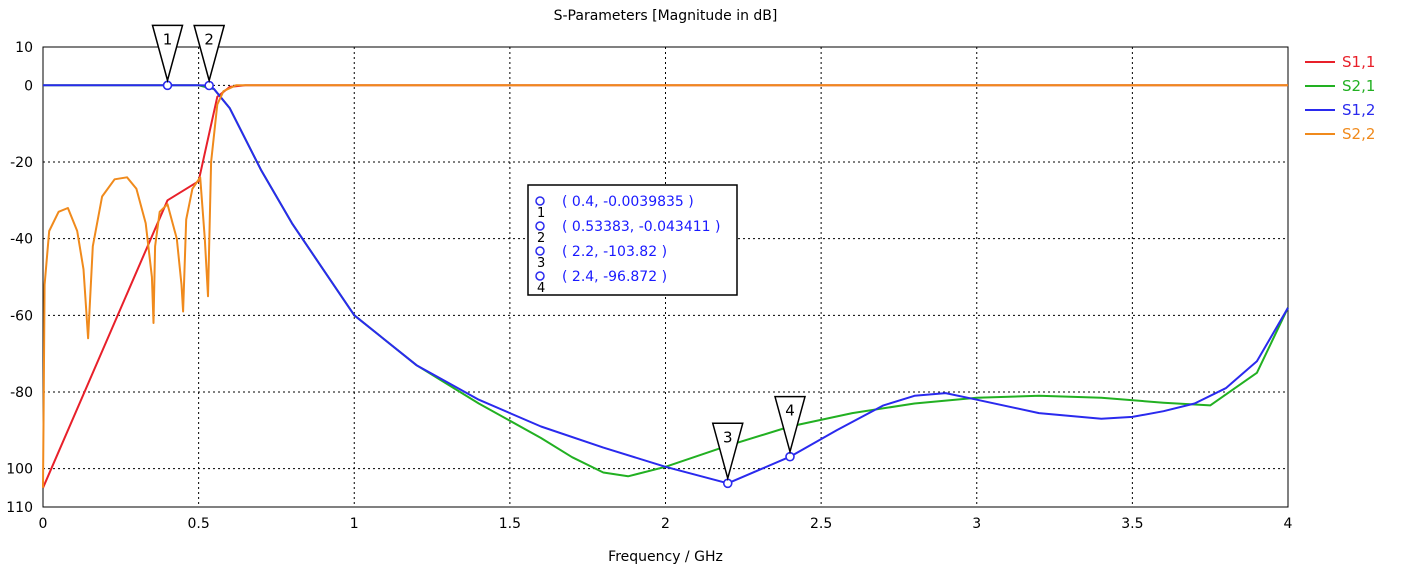 This screenshot has height=570, width=1405. What do you see at coordinates (1358, 86) in the screenshot?
I see `legend-label: S2,1` at bounding box center [1358, 86].